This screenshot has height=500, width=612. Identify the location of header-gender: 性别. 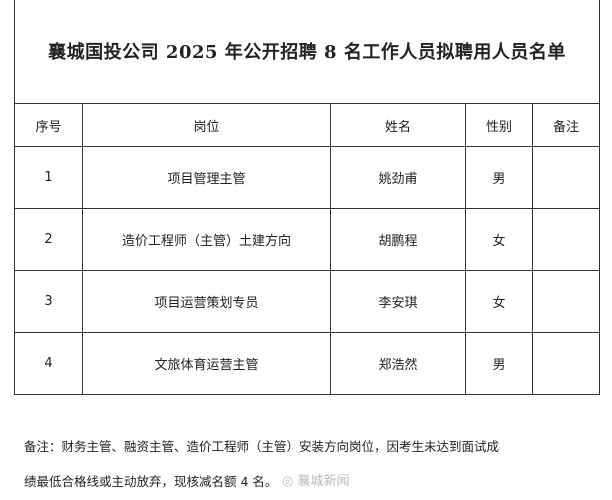
(499, 125).